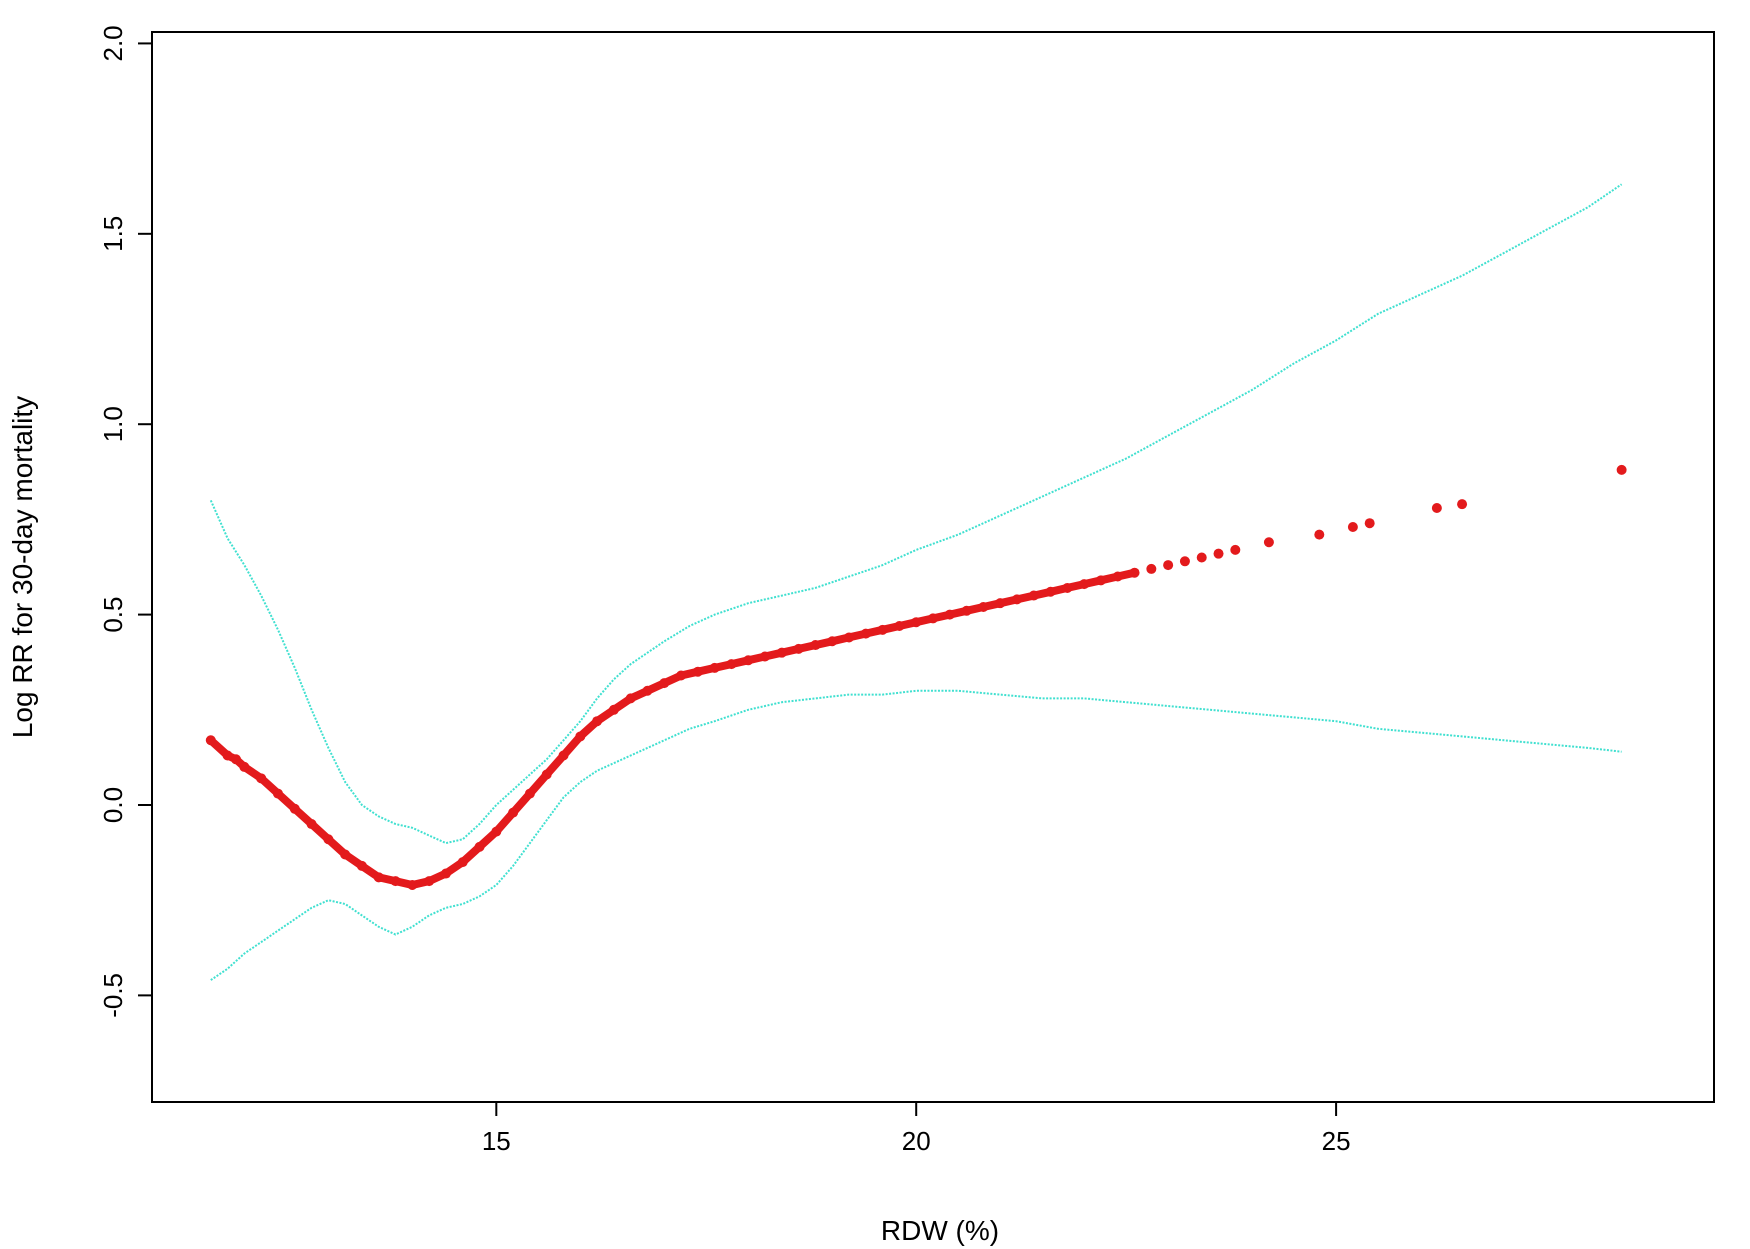  I want to click on y-tick-label: 0.5, so click(113, 615).